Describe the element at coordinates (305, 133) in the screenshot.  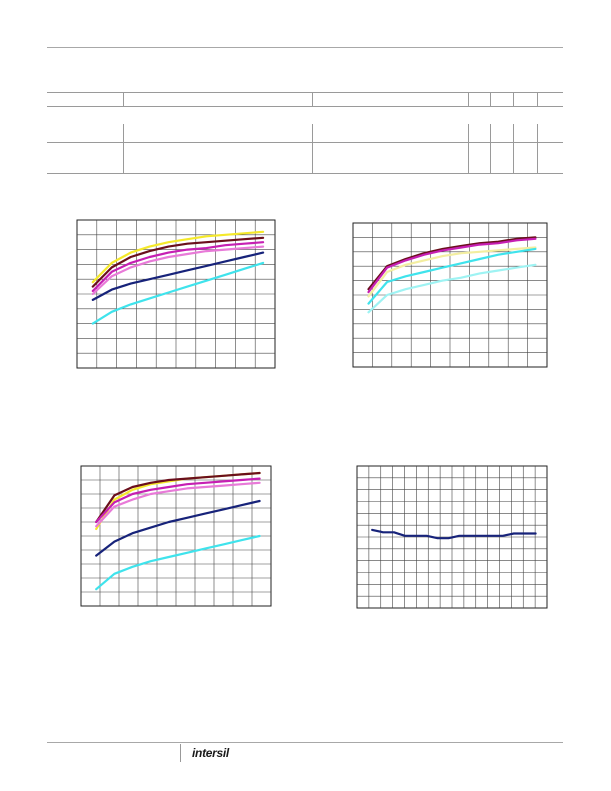
I see `spec-table` at that location.